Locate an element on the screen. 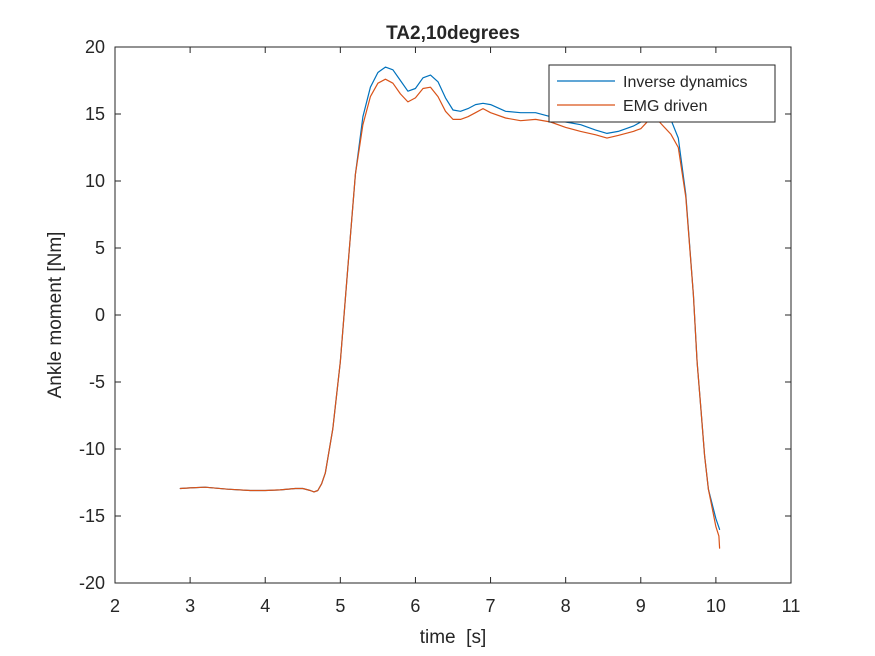  x-tick-label: 5 is located at coordinates (340, 606).